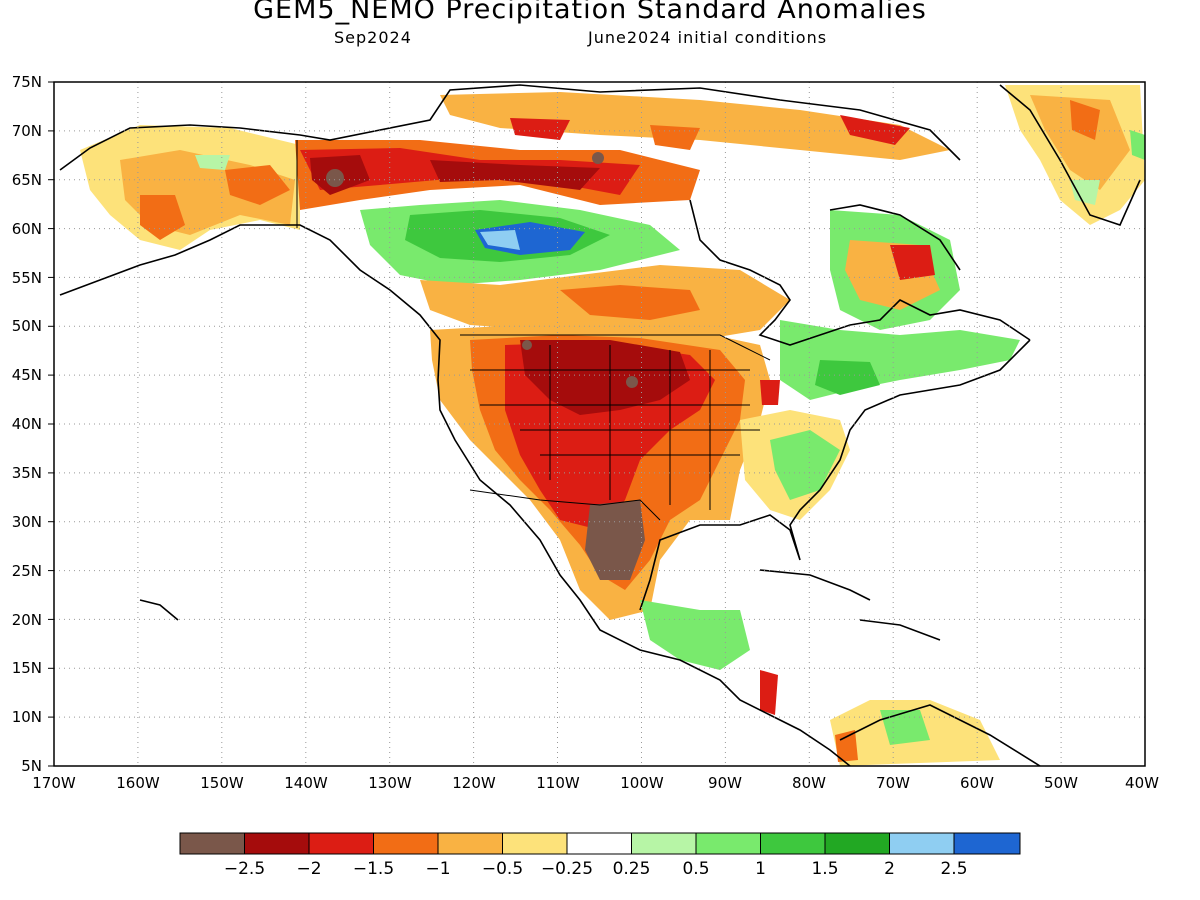 Image resolution: width=1200 pixels, height=900 pixels. I want to click on lon-label: 50W, so click(1061, 783).